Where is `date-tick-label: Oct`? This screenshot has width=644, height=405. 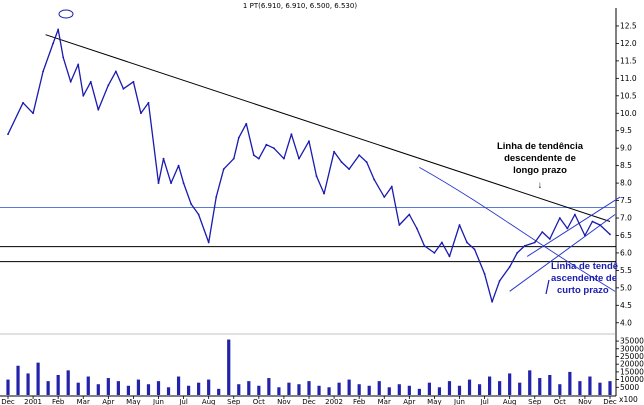 date-tick-label: Oct is located at coordinates (560, 401).